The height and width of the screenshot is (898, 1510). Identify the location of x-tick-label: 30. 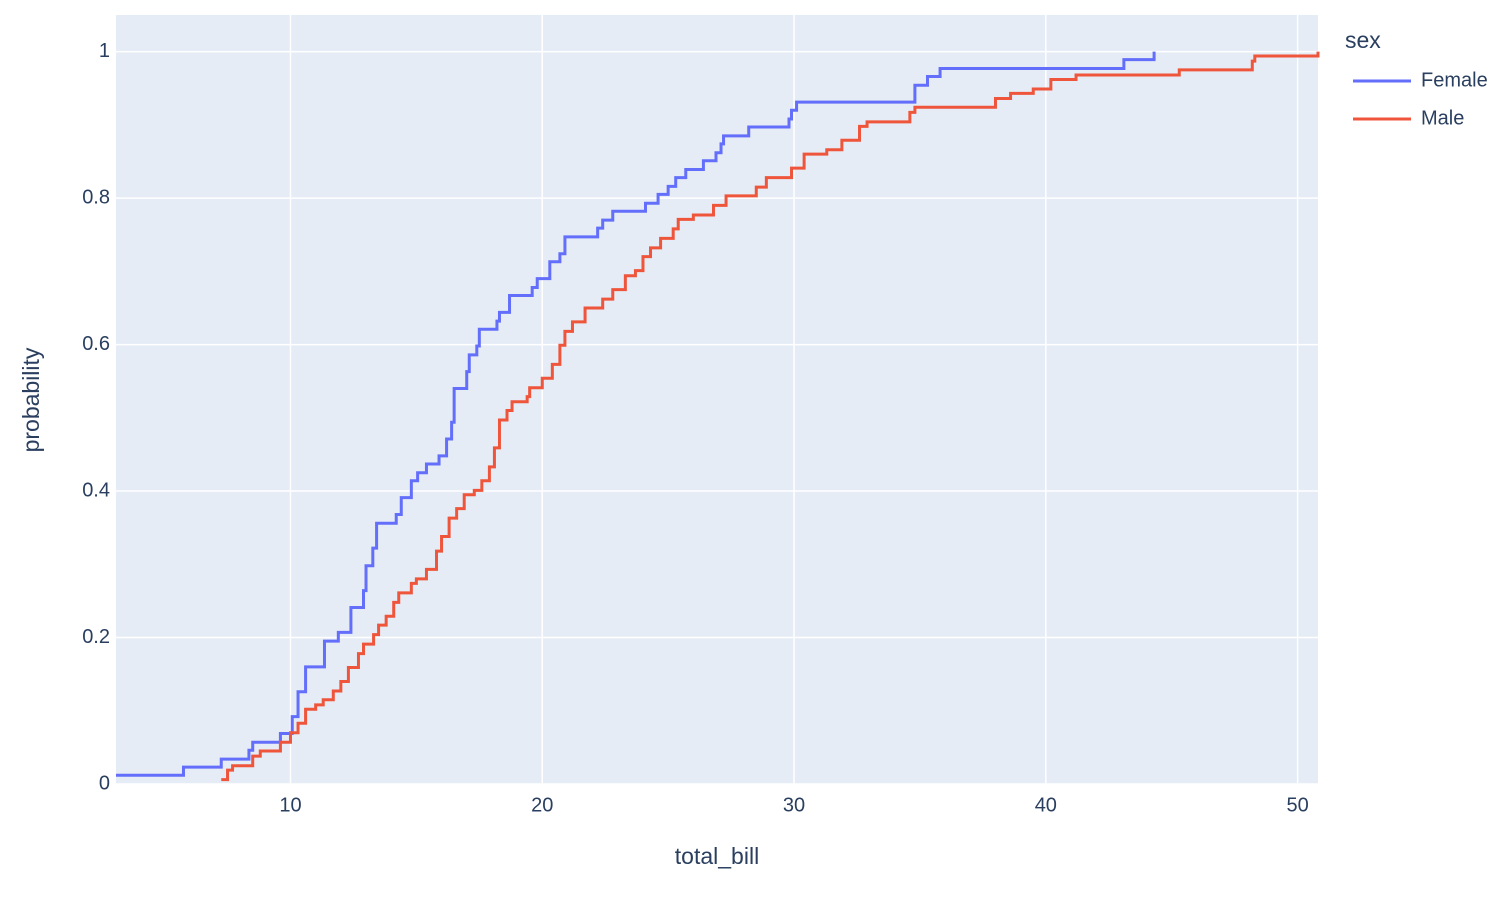
(794, 805).